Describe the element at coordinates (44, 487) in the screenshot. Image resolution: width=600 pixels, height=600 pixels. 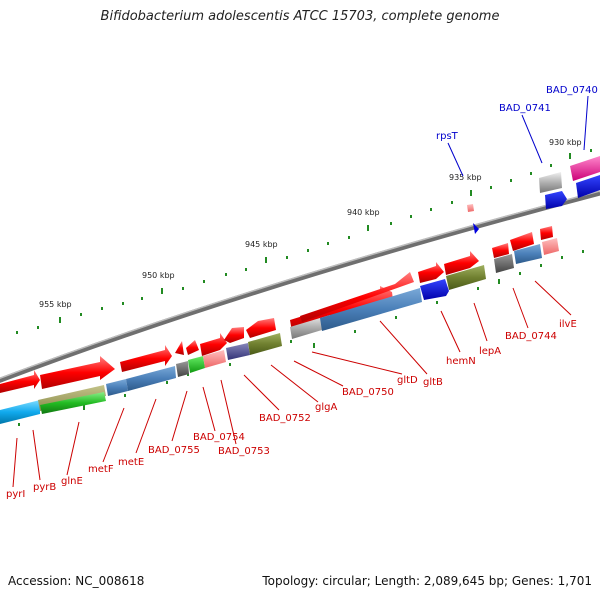
I see `gene-label-pyrB: pyrB` at that location.